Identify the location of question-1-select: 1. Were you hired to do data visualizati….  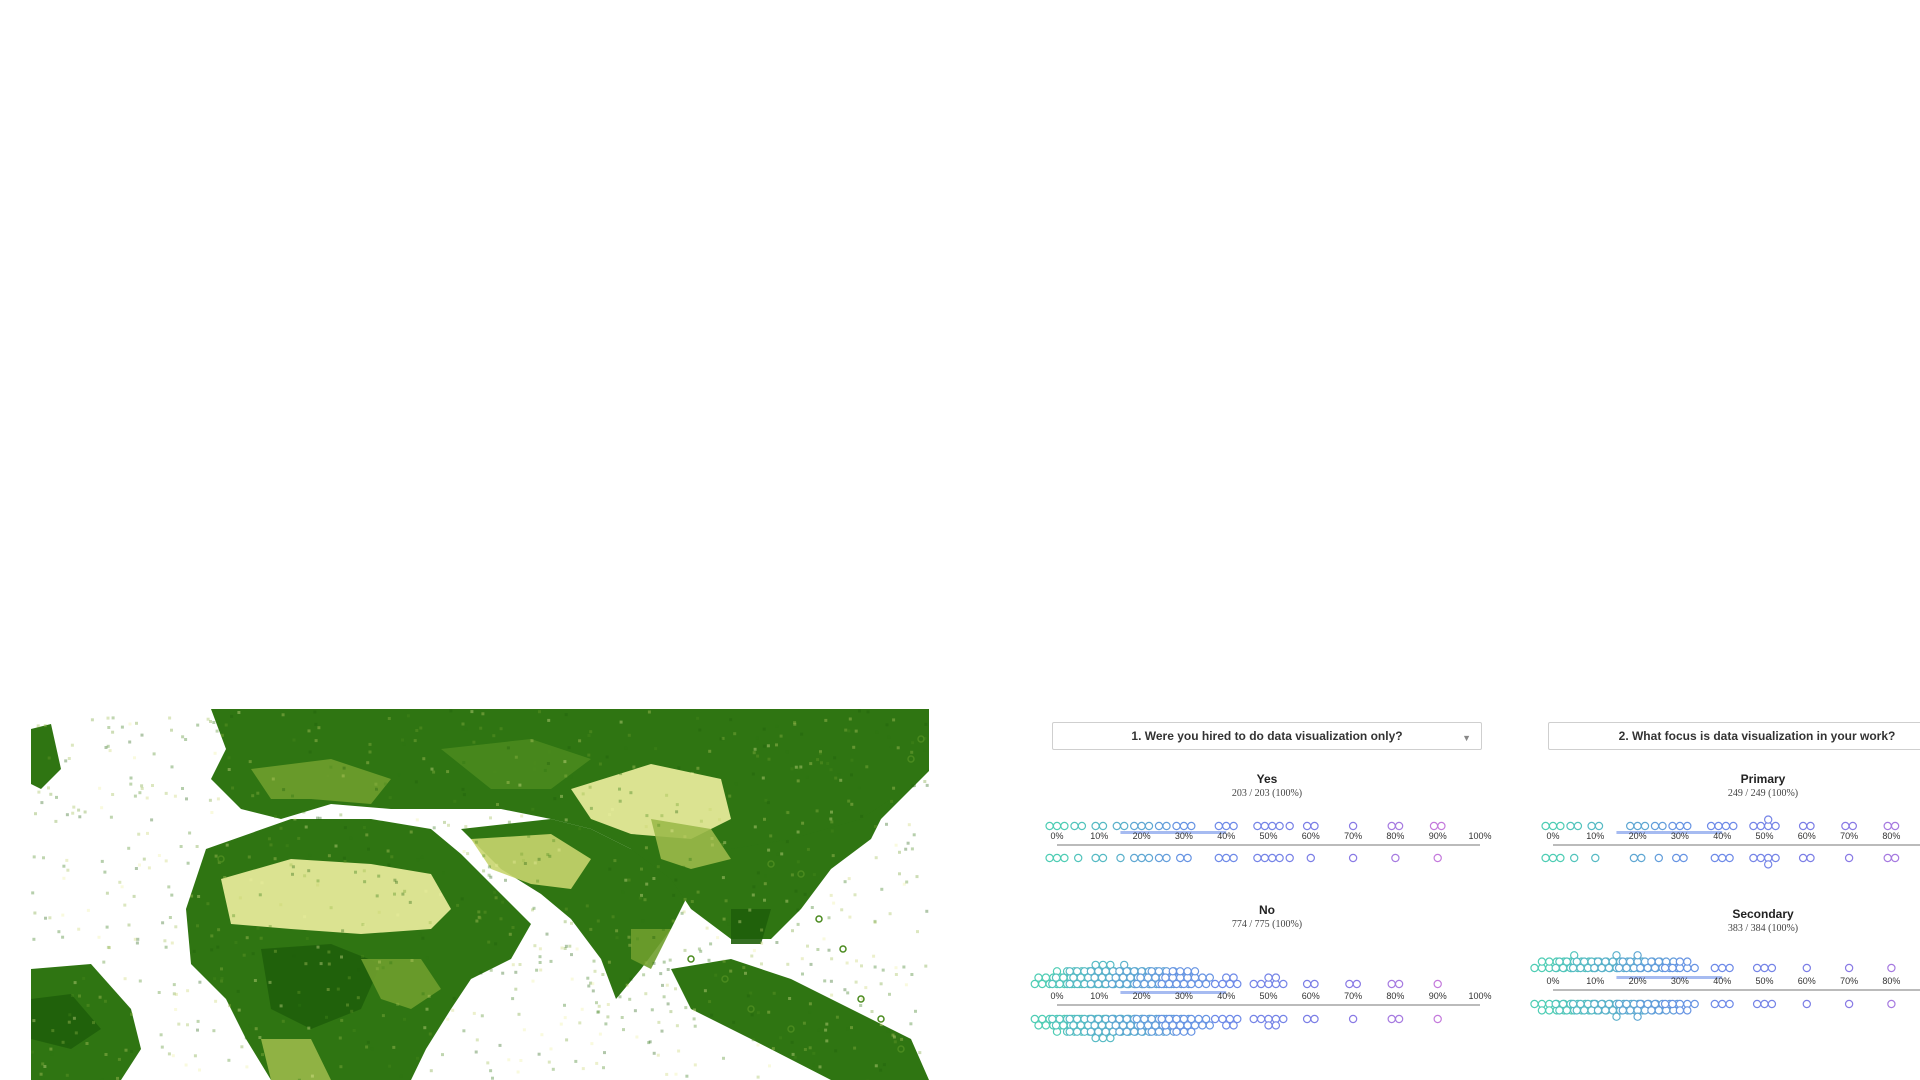
(1267, 736).